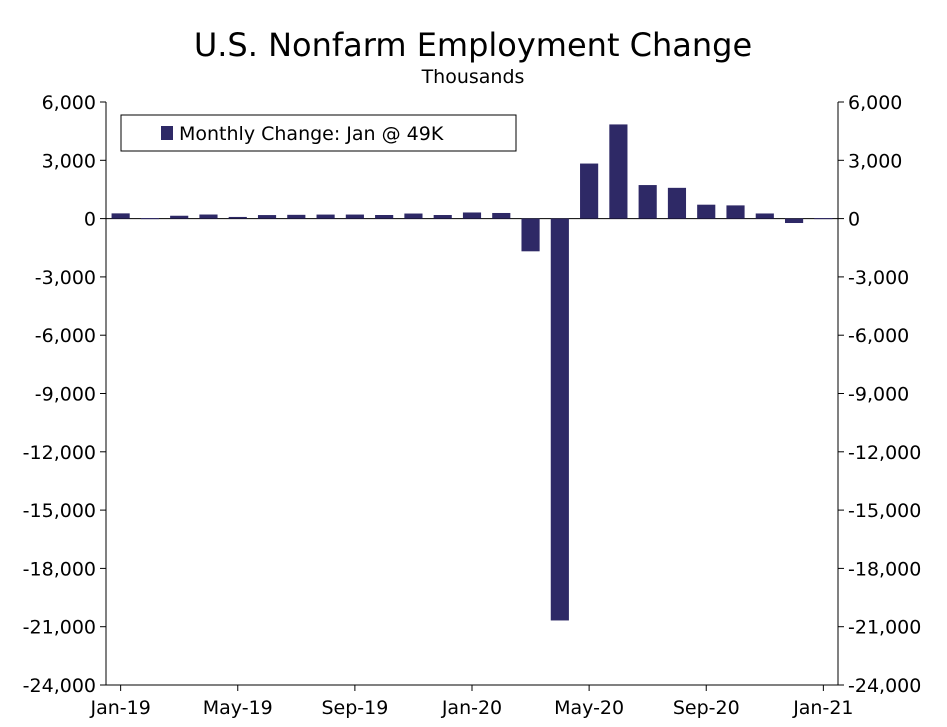  What do you see at coordinates (59, 453) in the screenshot?
I see `left-tick-label: -12,000` at bounding box center [59, 453].